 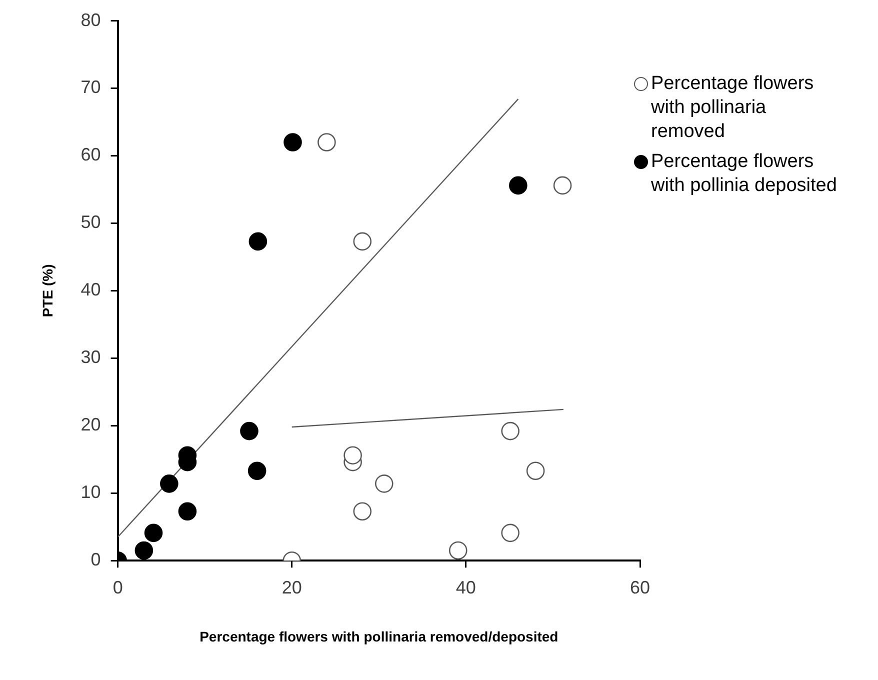 I want to click on y-tick-label: 20, so click(x=90, y=424).